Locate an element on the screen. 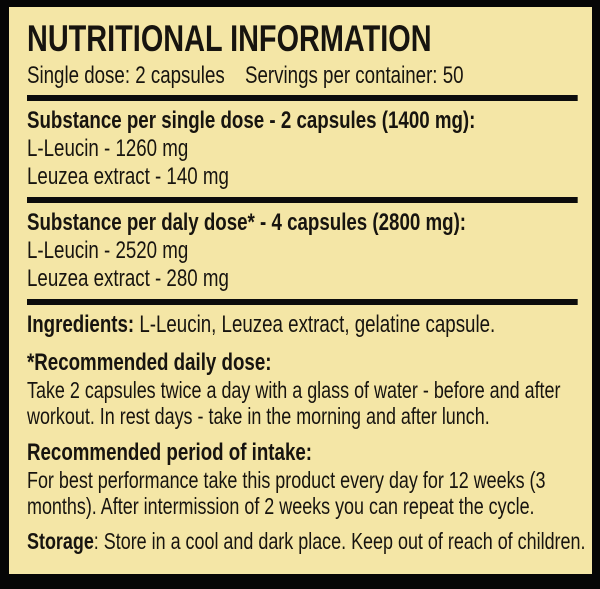 The height and width of the screenshot is (589, 600). servings-per-container-text: Servings per container: 50 is located at coordinates (354, 75).